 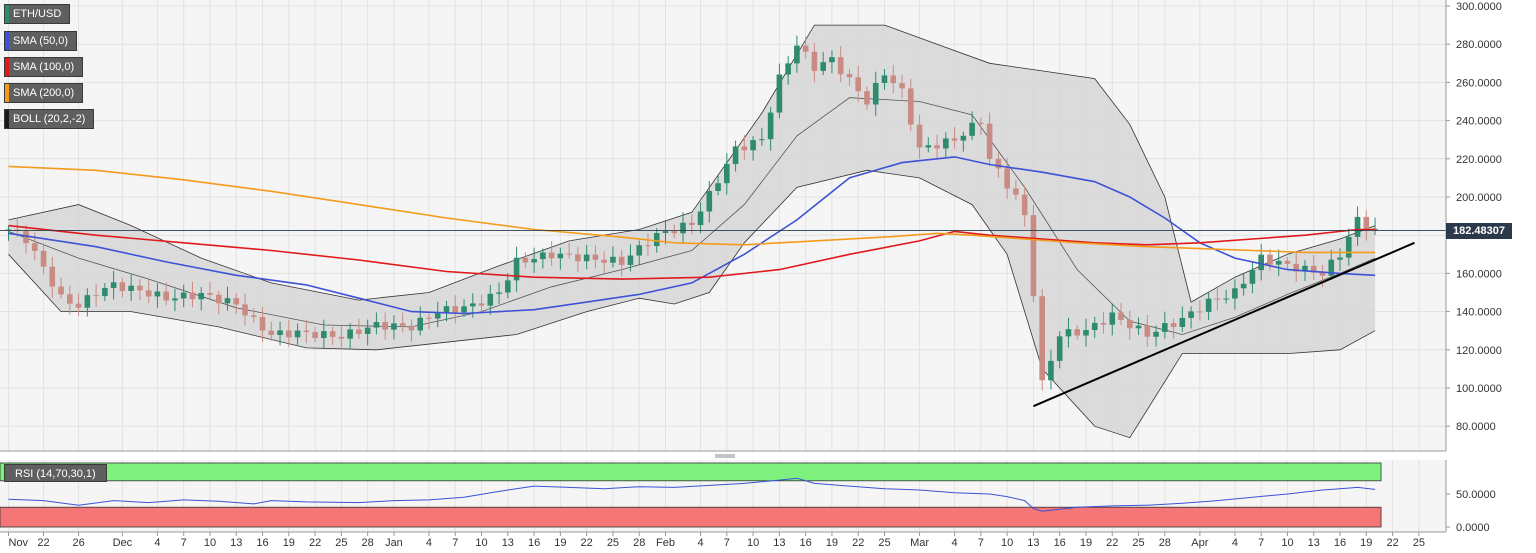 What do you see at coordinates (665, 543) in the screenshot?
I see `x-tick-label: Feb` at bounding box center [665, 543].